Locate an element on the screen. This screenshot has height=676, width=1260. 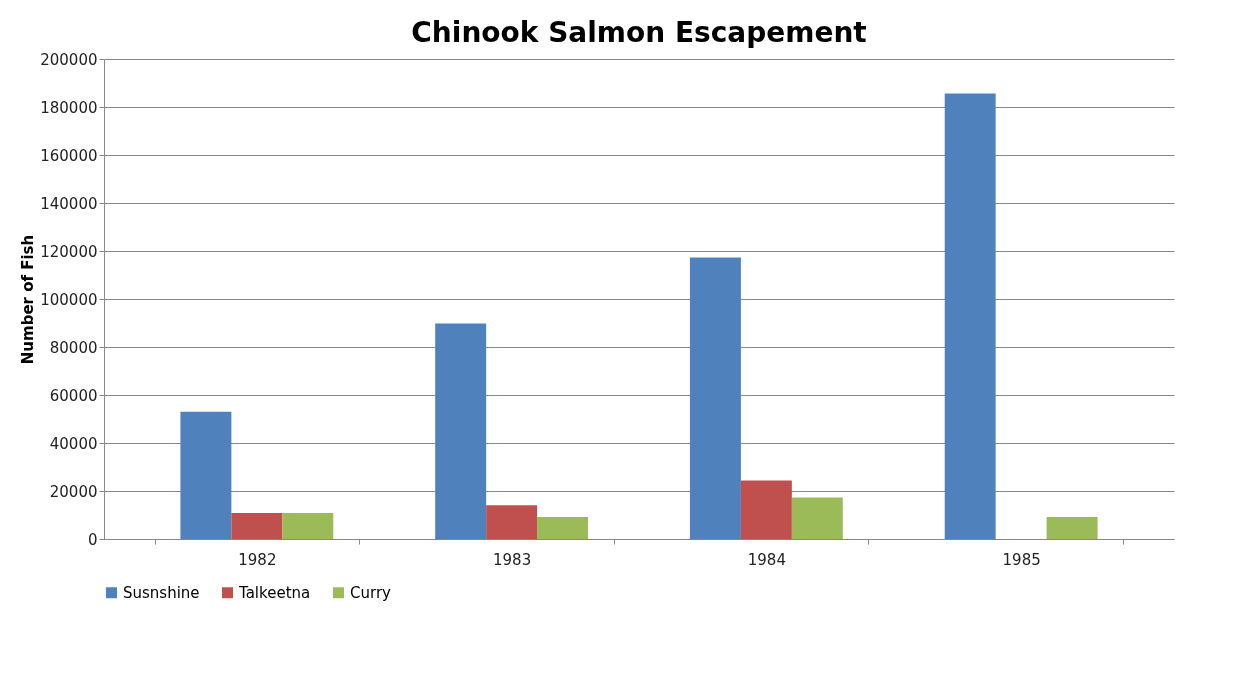
x-tick-label: 1982 is located at coordinates (257, 559).